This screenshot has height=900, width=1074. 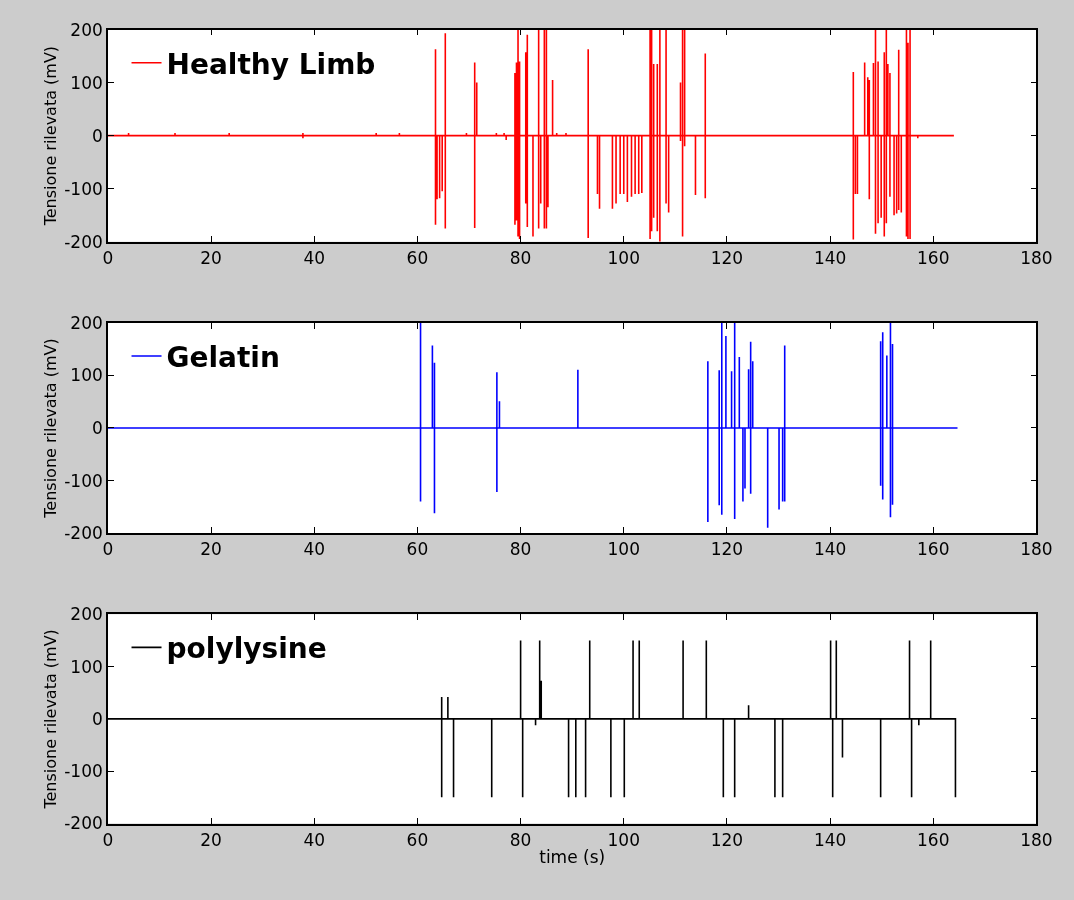 I want to click on legend-label: polylysine, so click(x=246, y=649).